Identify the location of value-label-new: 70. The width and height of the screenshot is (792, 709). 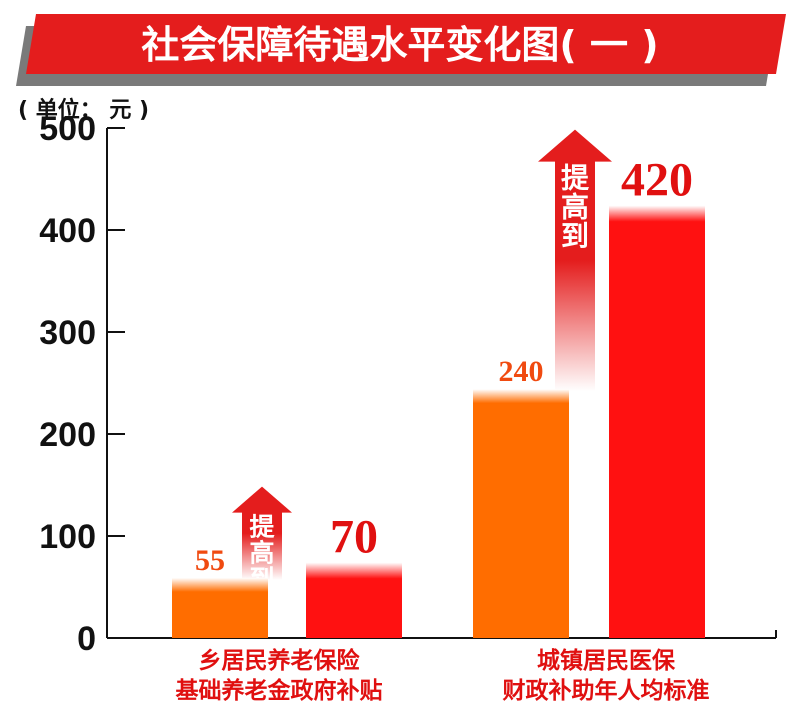
(354, 537).